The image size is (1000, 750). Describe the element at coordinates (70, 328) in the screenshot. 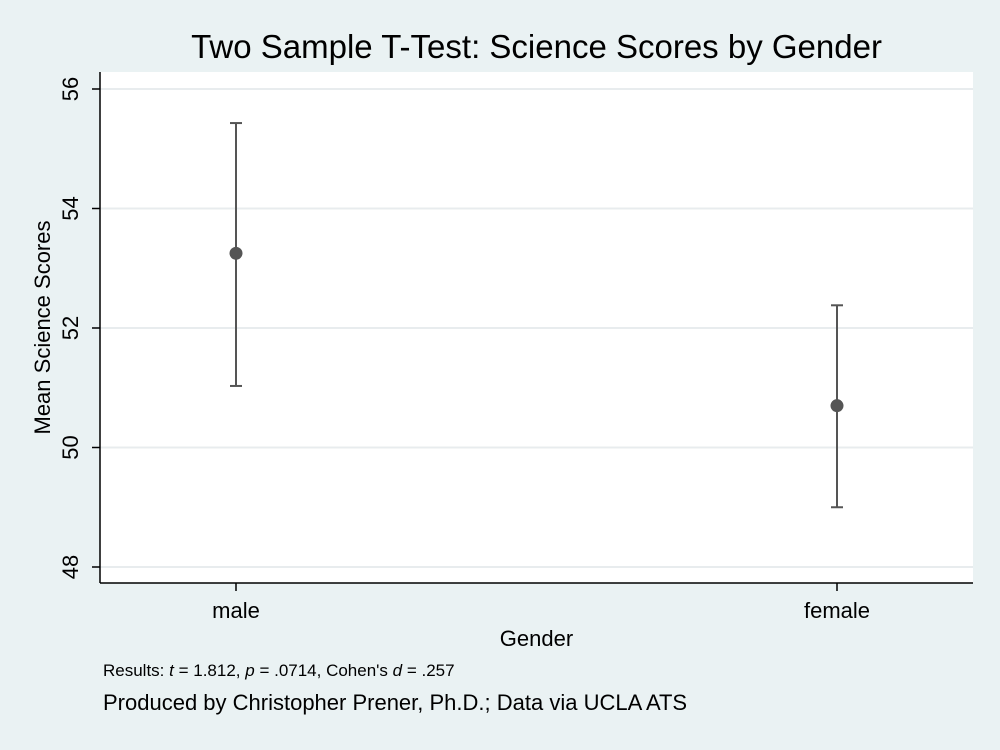

I see `y-tick-label: 52` at that location.